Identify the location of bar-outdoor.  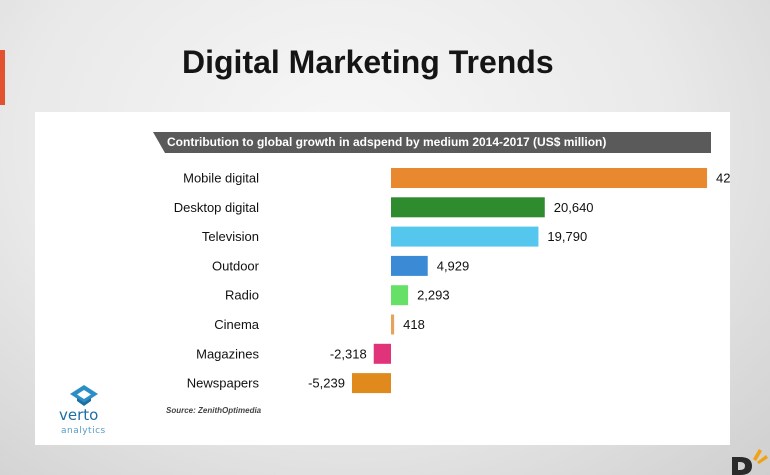
(409, 265).